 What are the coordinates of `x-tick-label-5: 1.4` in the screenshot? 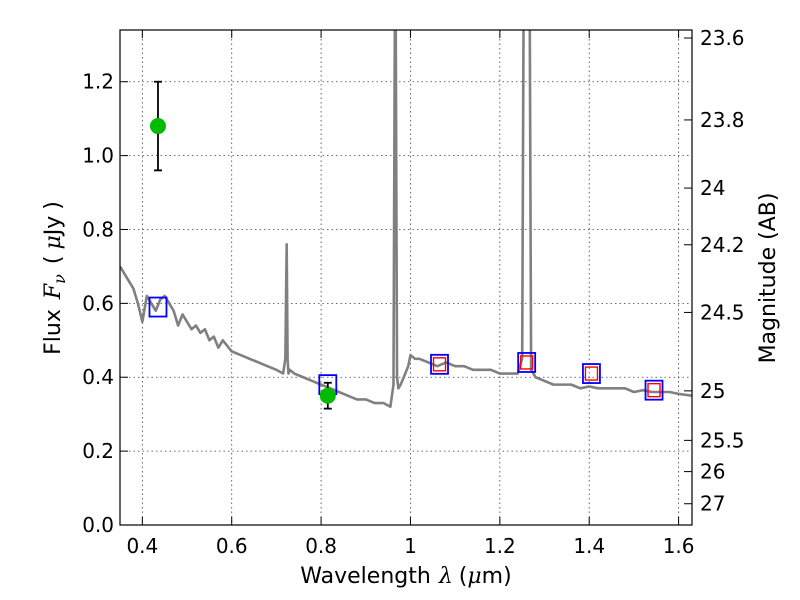 It's located at (589, 546).